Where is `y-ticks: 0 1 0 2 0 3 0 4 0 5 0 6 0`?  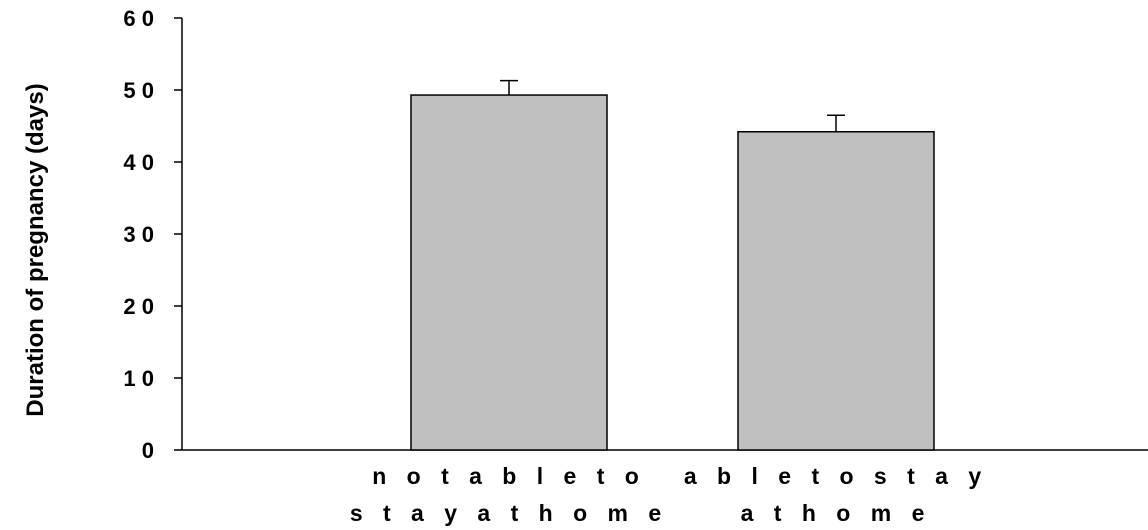
y-ticks: 0 1 0 2 0 3 0 4 0 5 0 6 0 is located at coordinates (152, 234).